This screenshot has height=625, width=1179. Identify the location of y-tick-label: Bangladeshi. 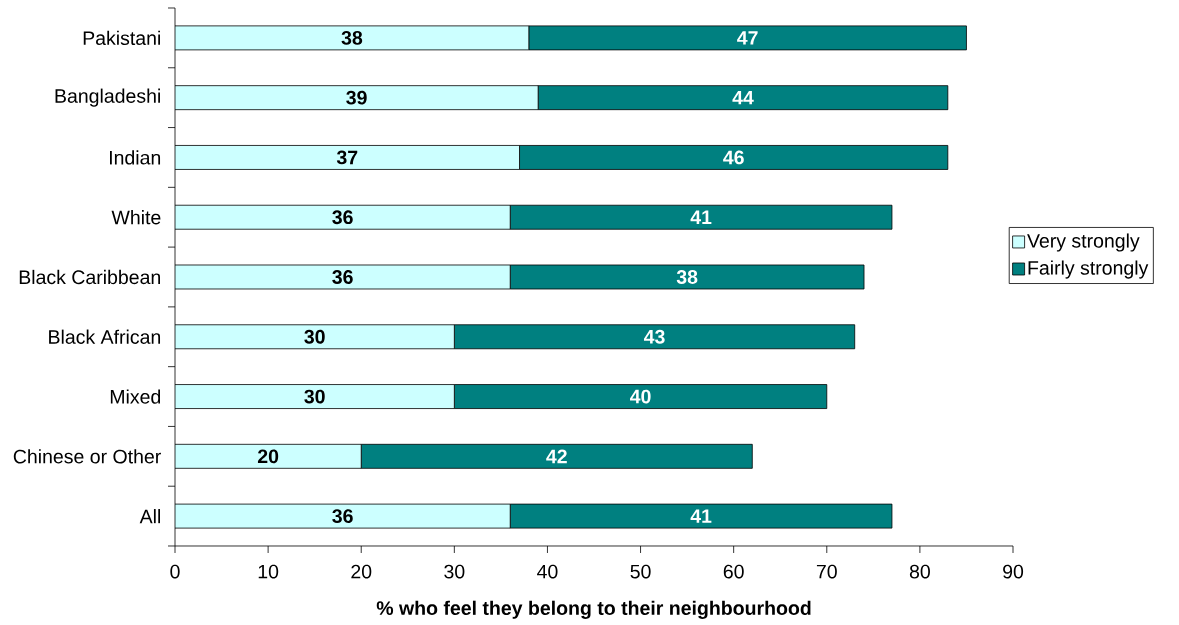
(107, 97).